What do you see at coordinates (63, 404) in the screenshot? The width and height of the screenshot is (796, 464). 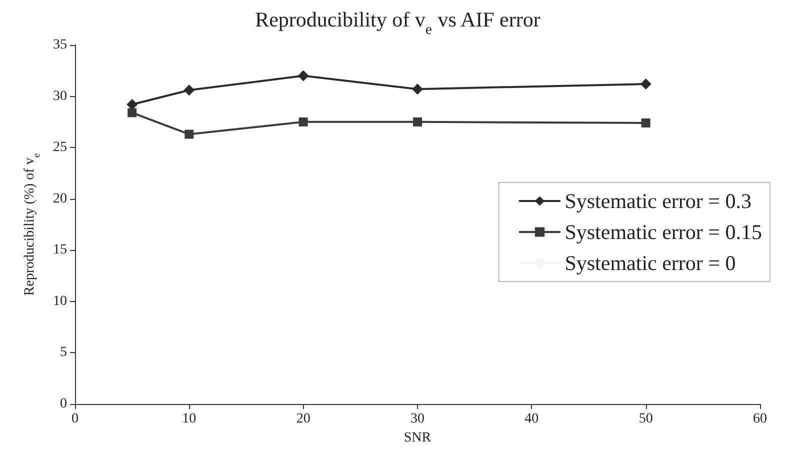 I see `y-tick-label: 0` at bounding box center [63, 404].